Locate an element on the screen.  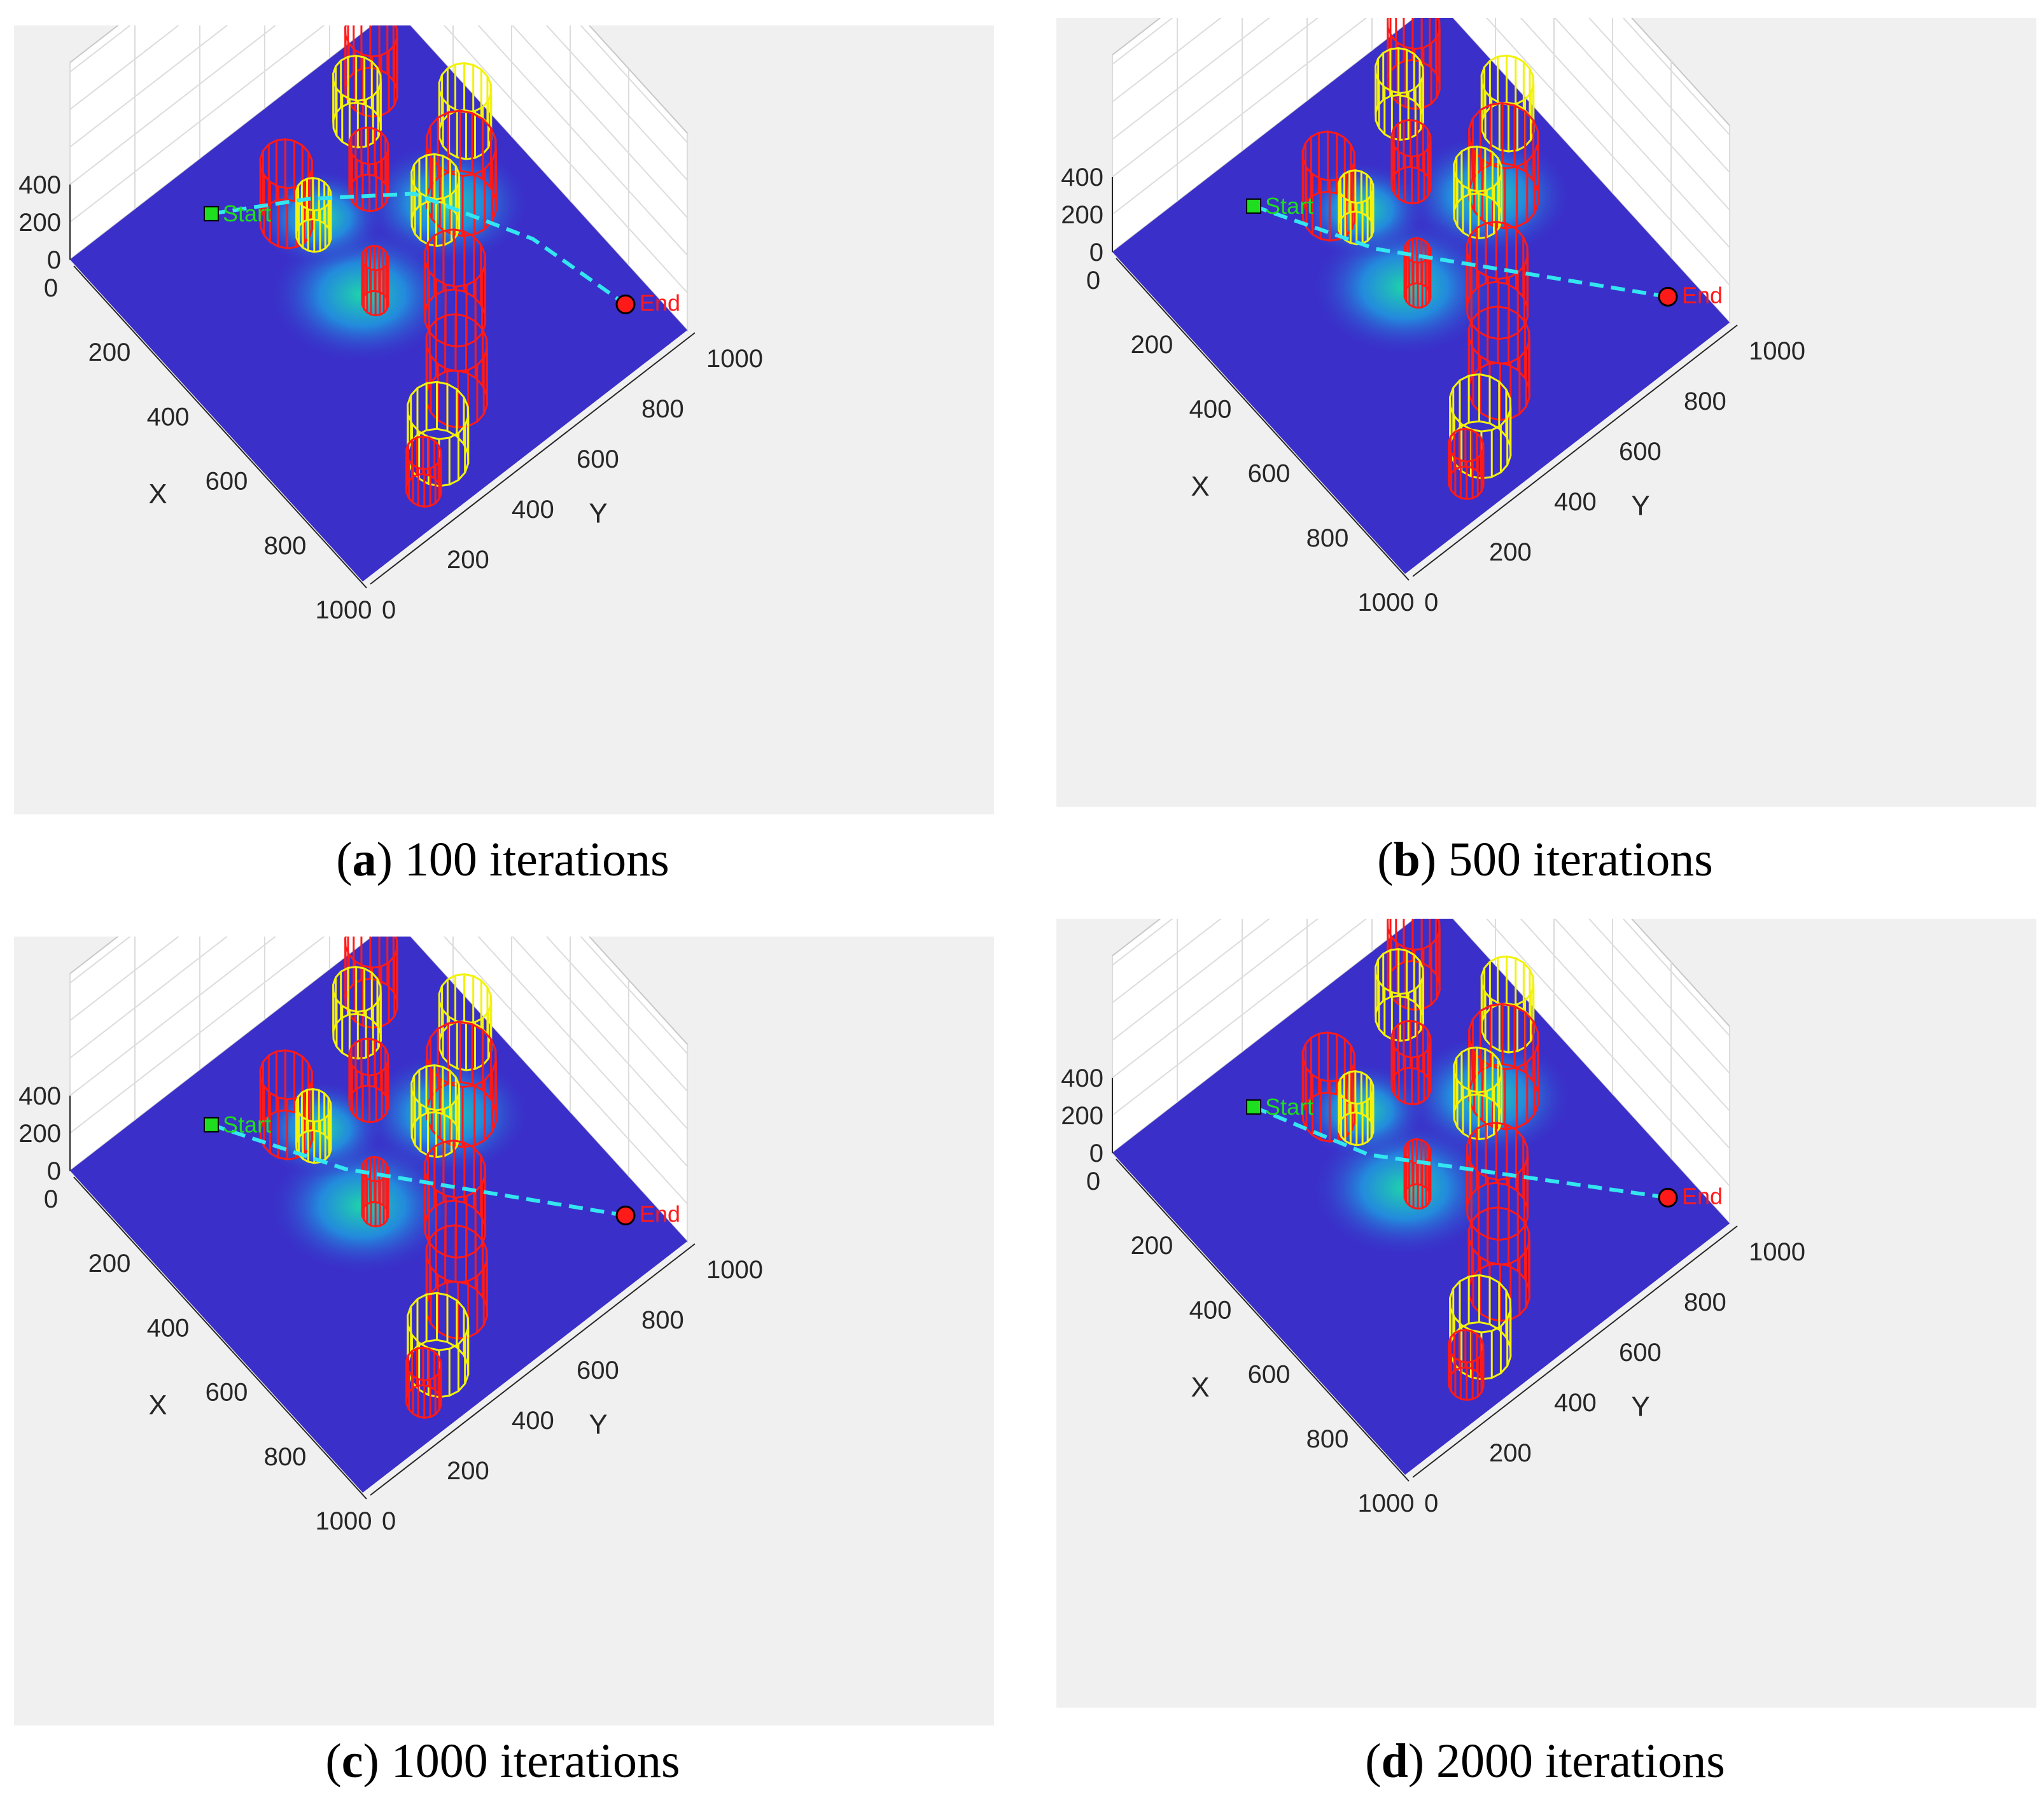
caption-c: (c) 1000 iterations is located at coordinates (502, 1761).